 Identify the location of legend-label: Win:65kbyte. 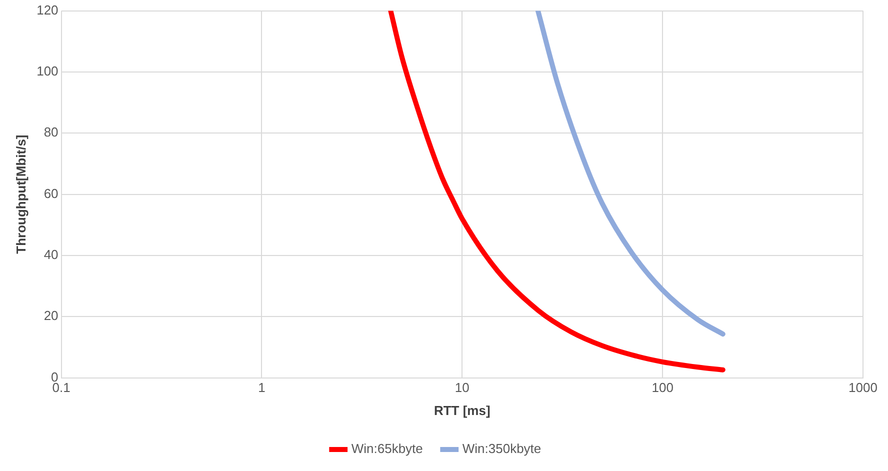
(387, 448).